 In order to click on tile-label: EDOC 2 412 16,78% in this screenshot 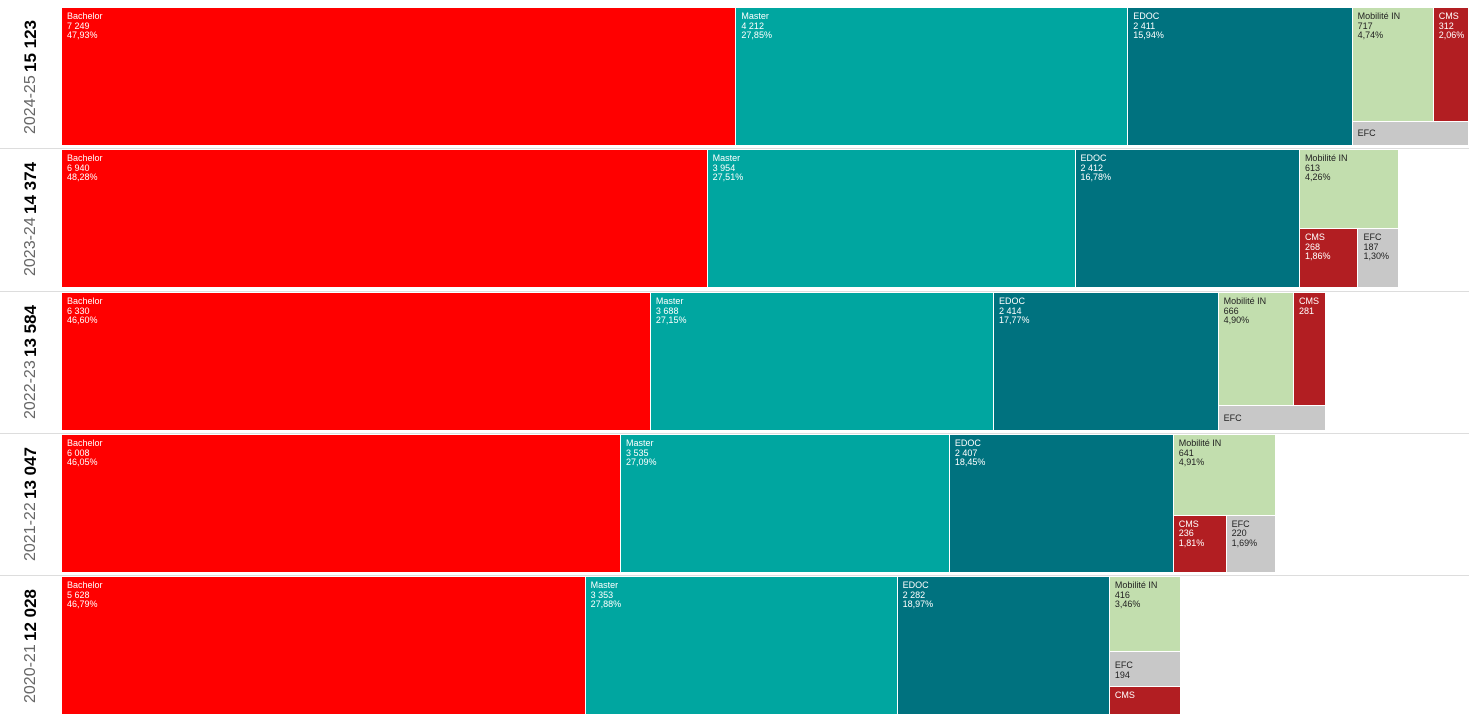, I will do `click(1096, 167)`.